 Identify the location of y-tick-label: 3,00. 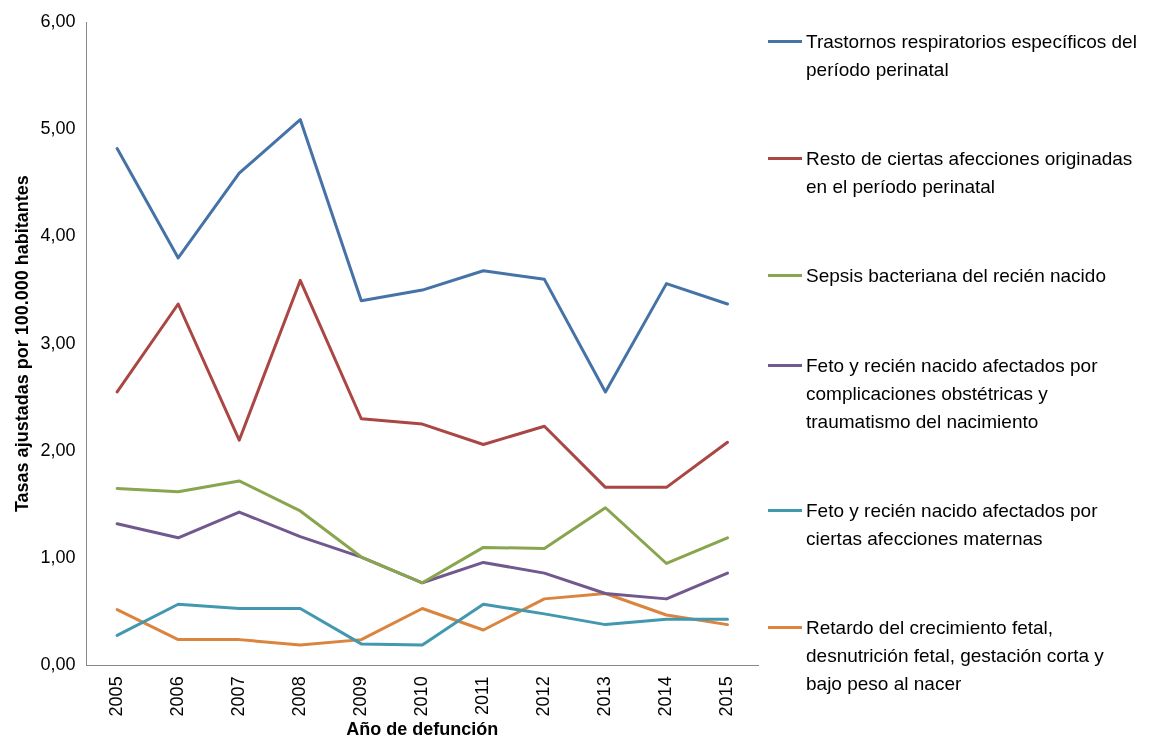
(58, 342).